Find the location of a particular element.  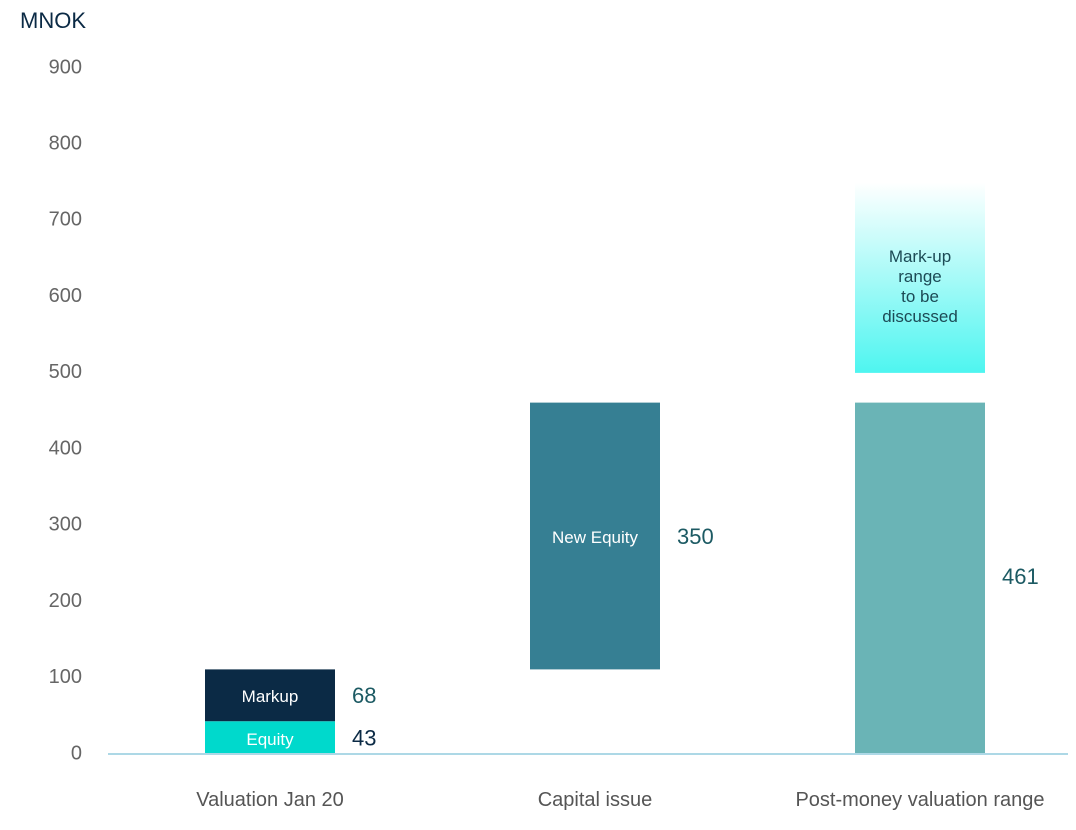

value-label: 68 is located at coordinates (364, 695).